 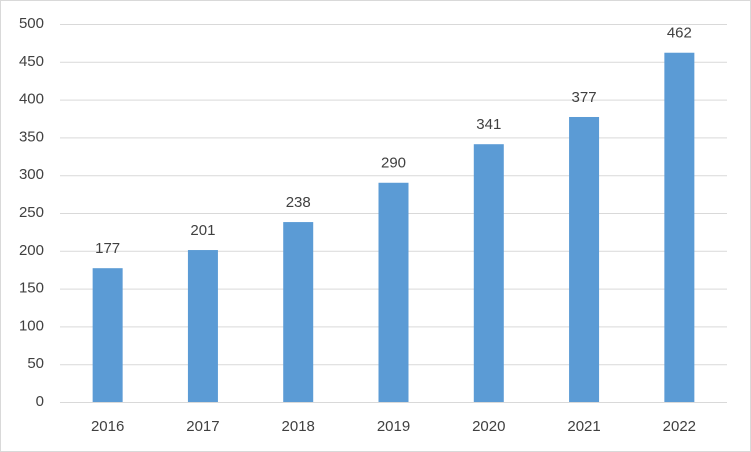 I want to click on y-tick-label: 50, so click(x=35, y=363).